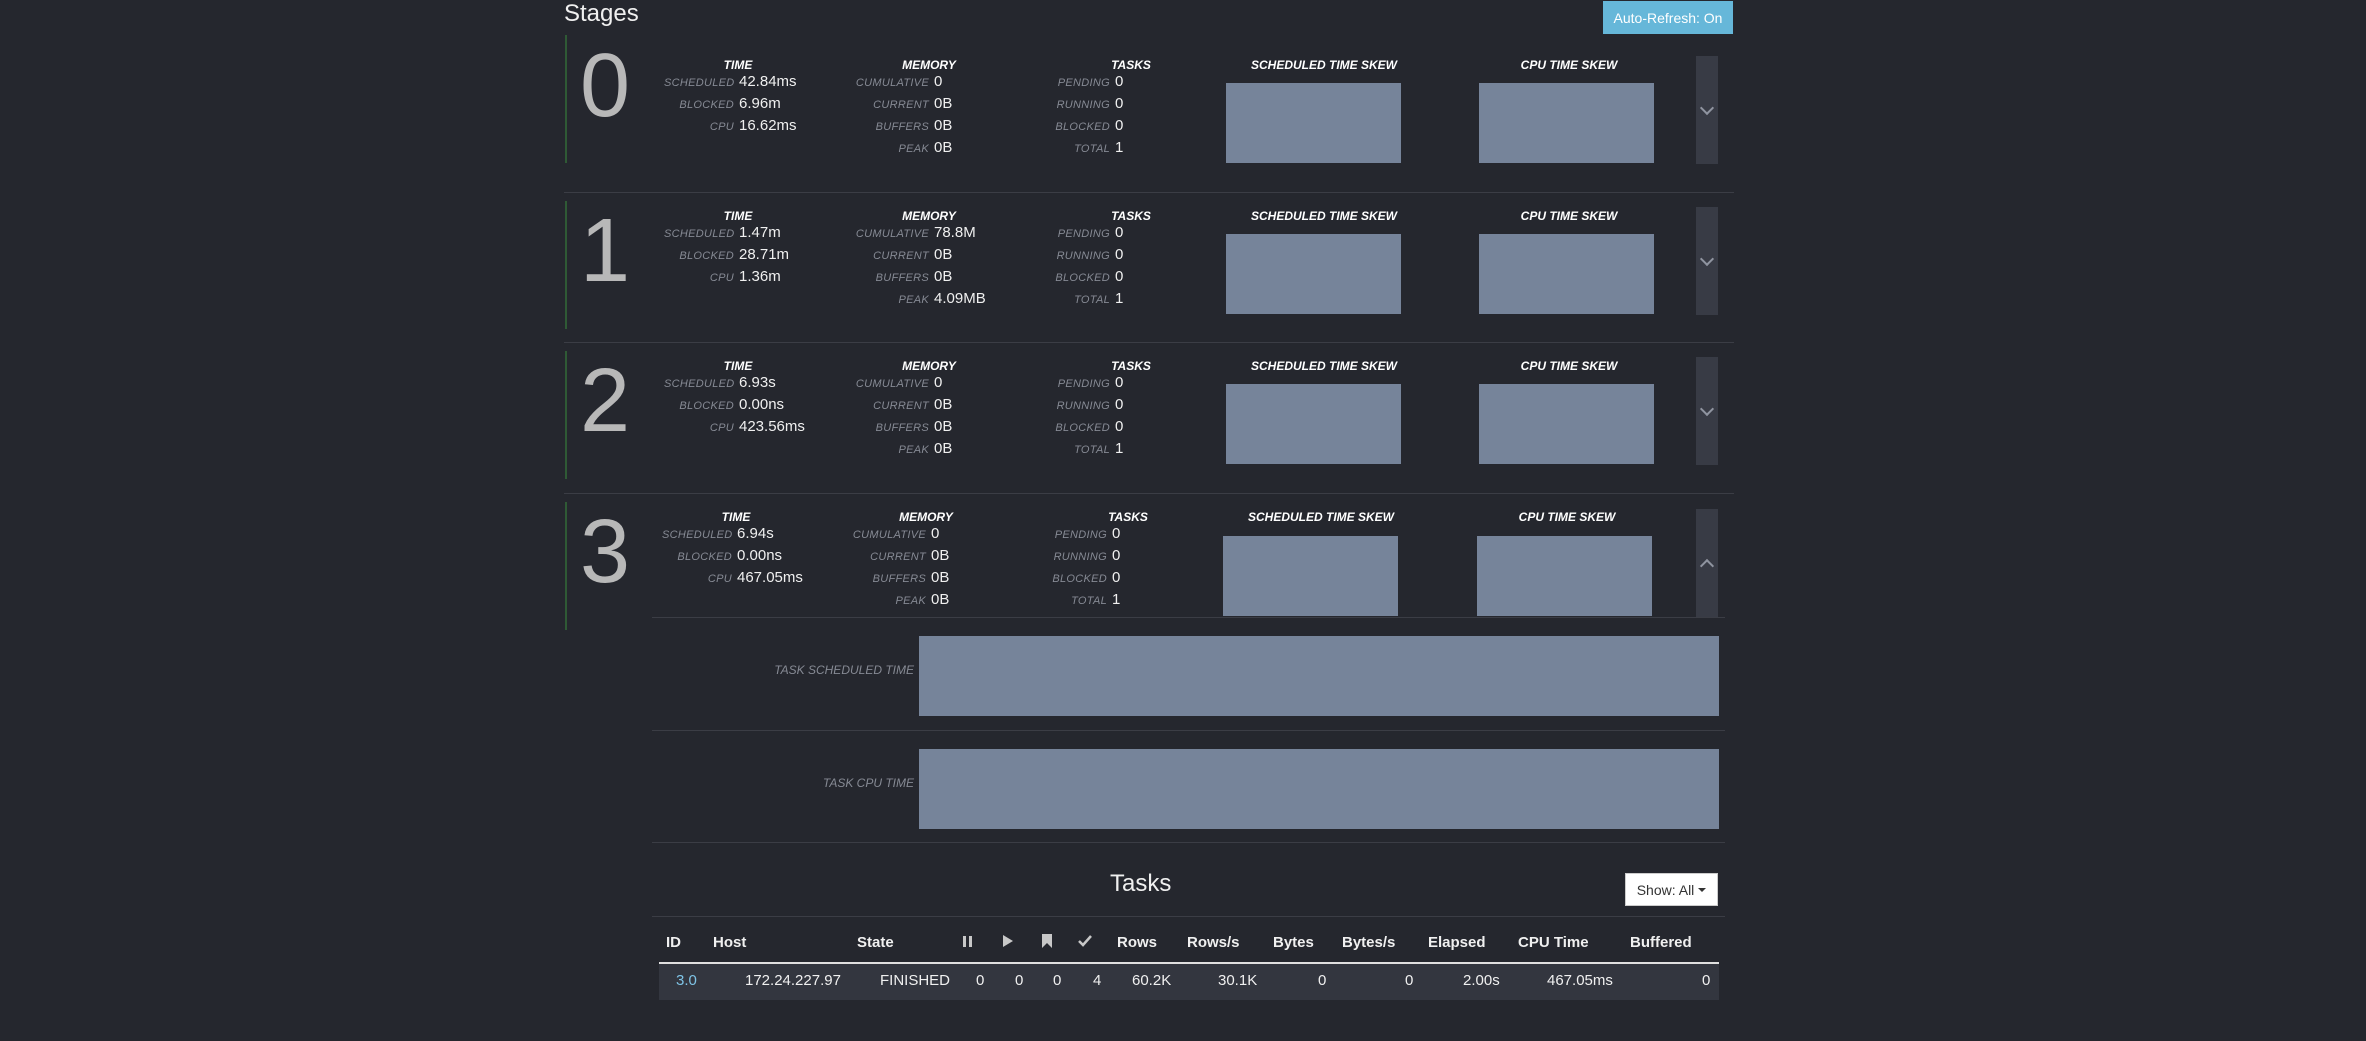 The height and width of the screenshot is (1041, 2366). Describe the element at coordinates (1213, 942) in the screenshot. I see `col-header-rows-per-sec: Rows/s` at that location.